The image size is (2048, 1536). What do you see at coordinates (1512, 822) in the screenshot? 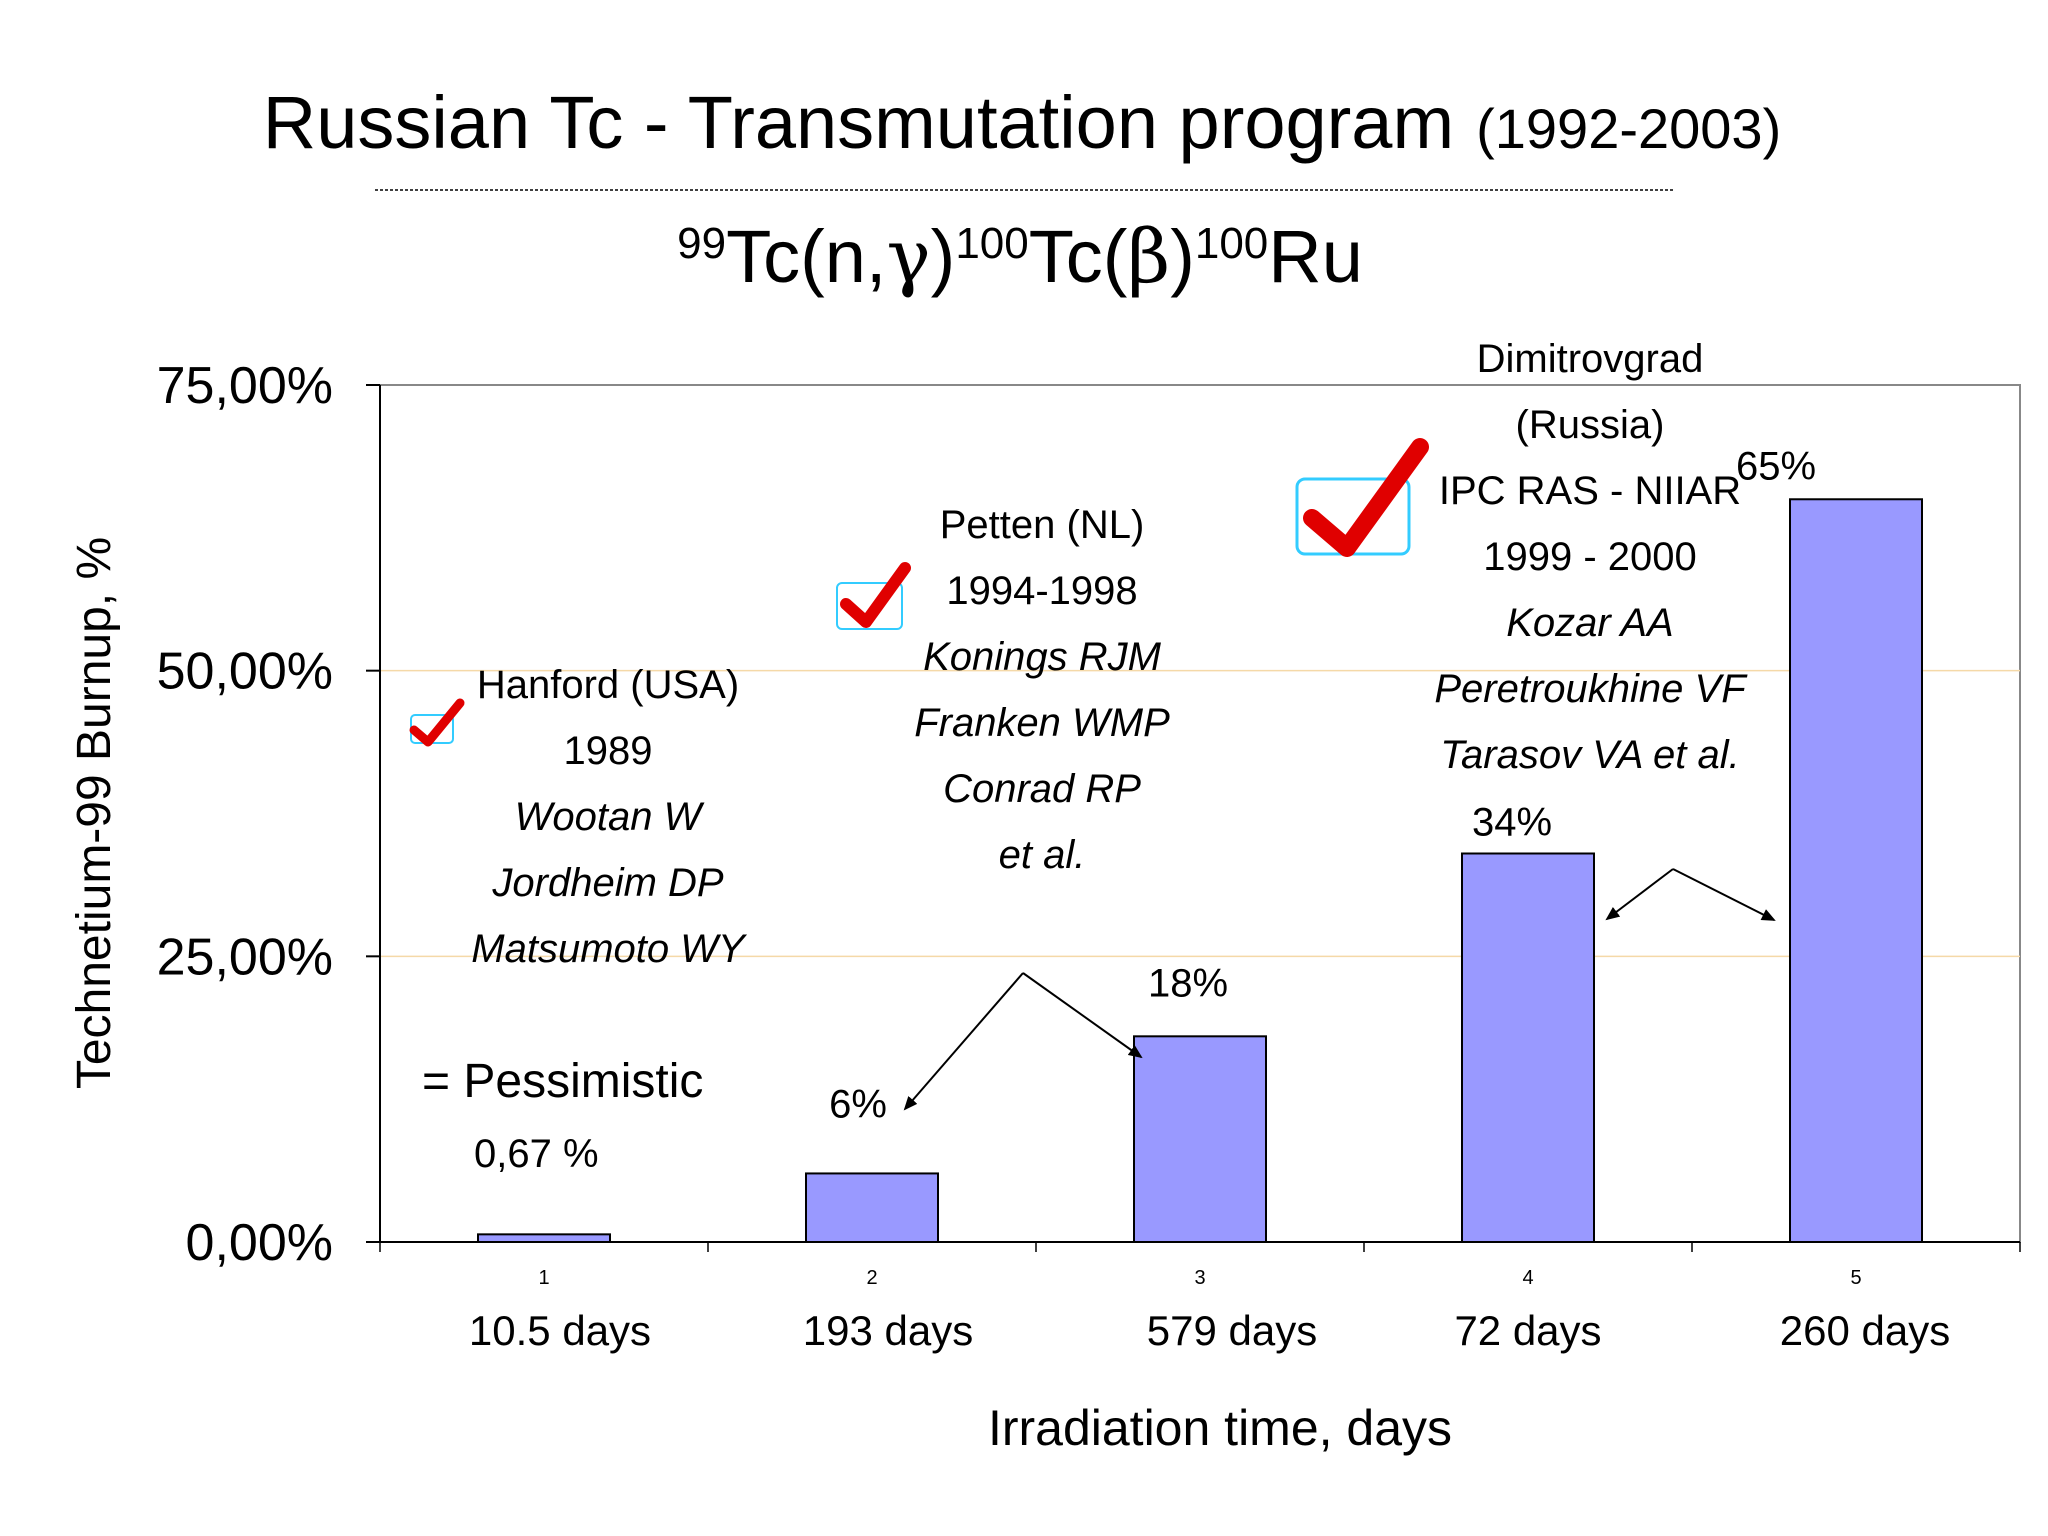
I see `data-label: 34%` at bounding box center [1512, 822].